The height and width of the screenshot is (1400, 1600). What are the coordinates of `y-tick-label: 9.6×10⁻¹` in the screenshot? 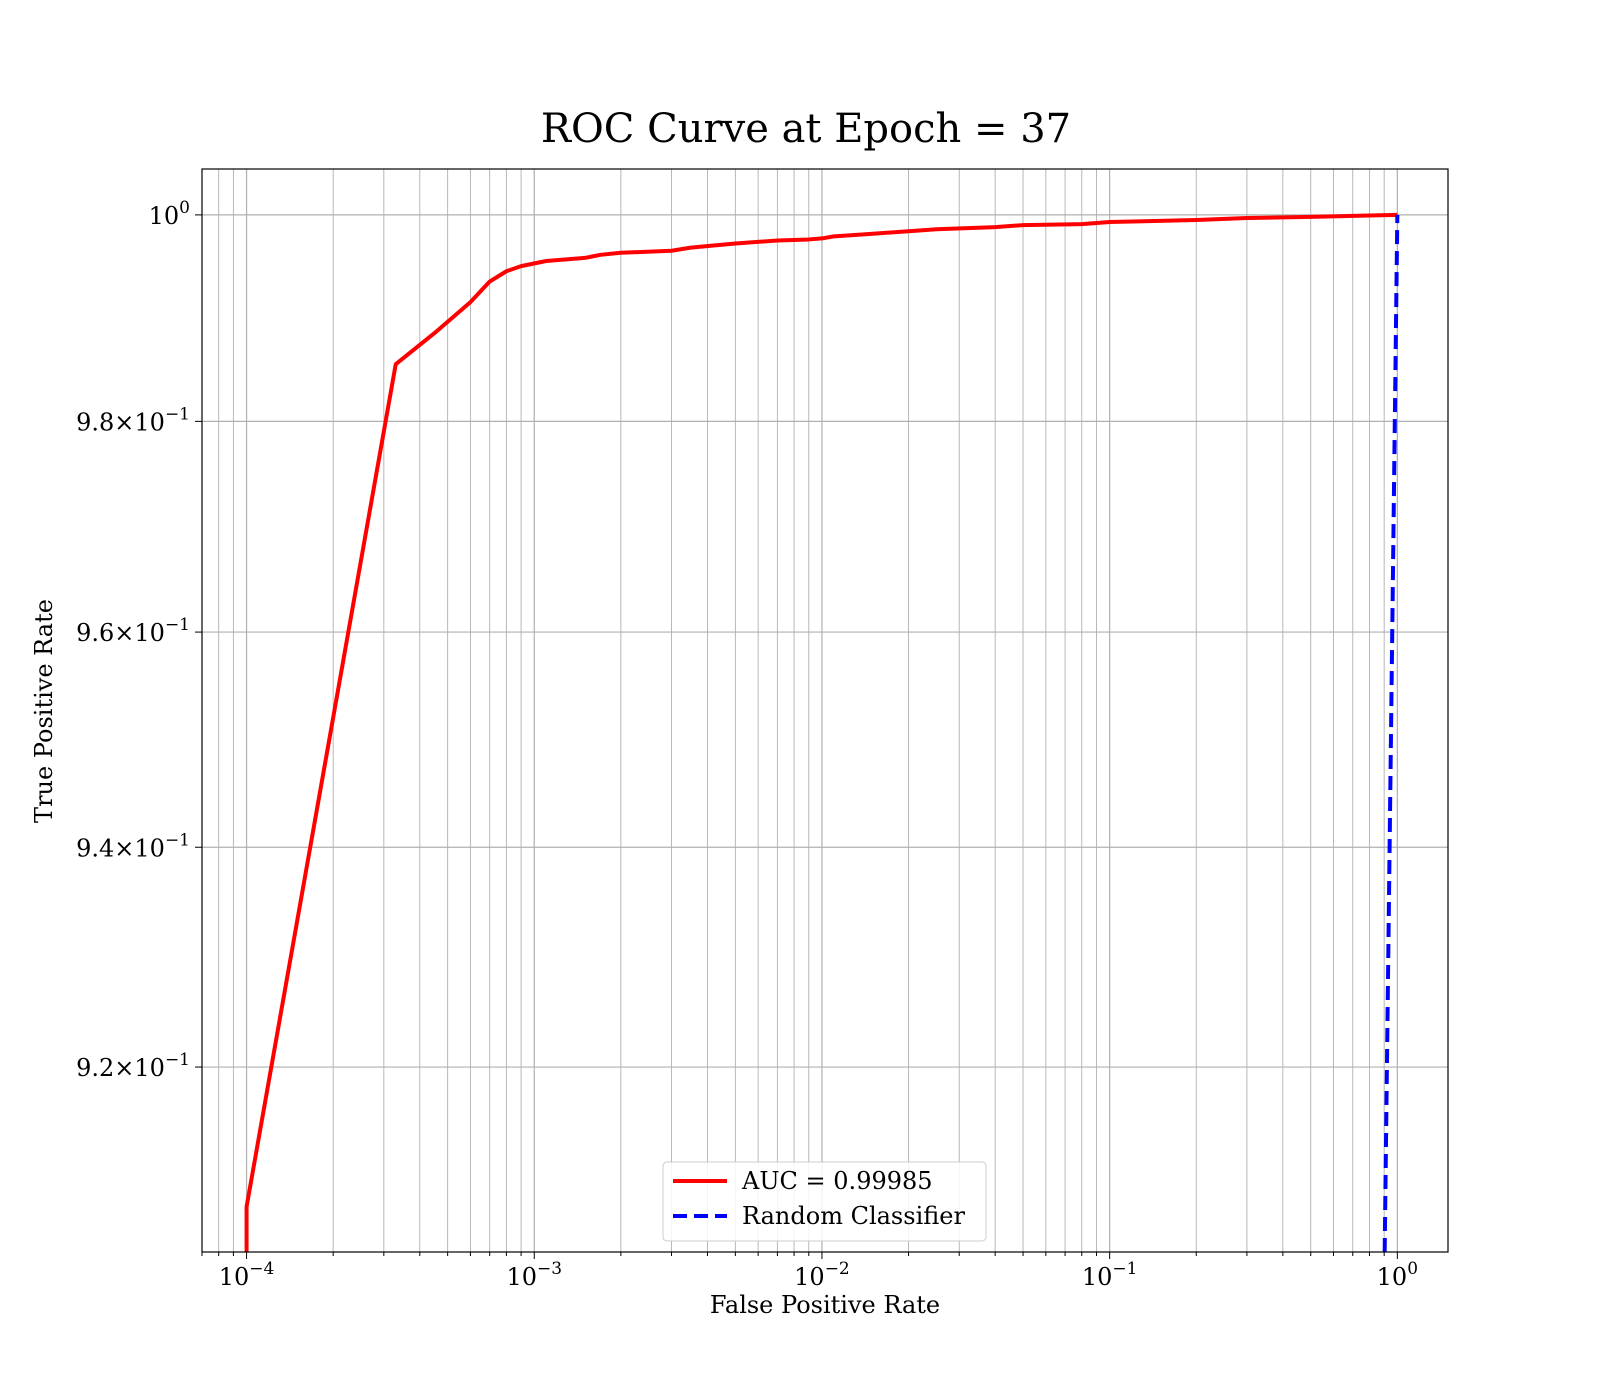 It's located at (133, 631).